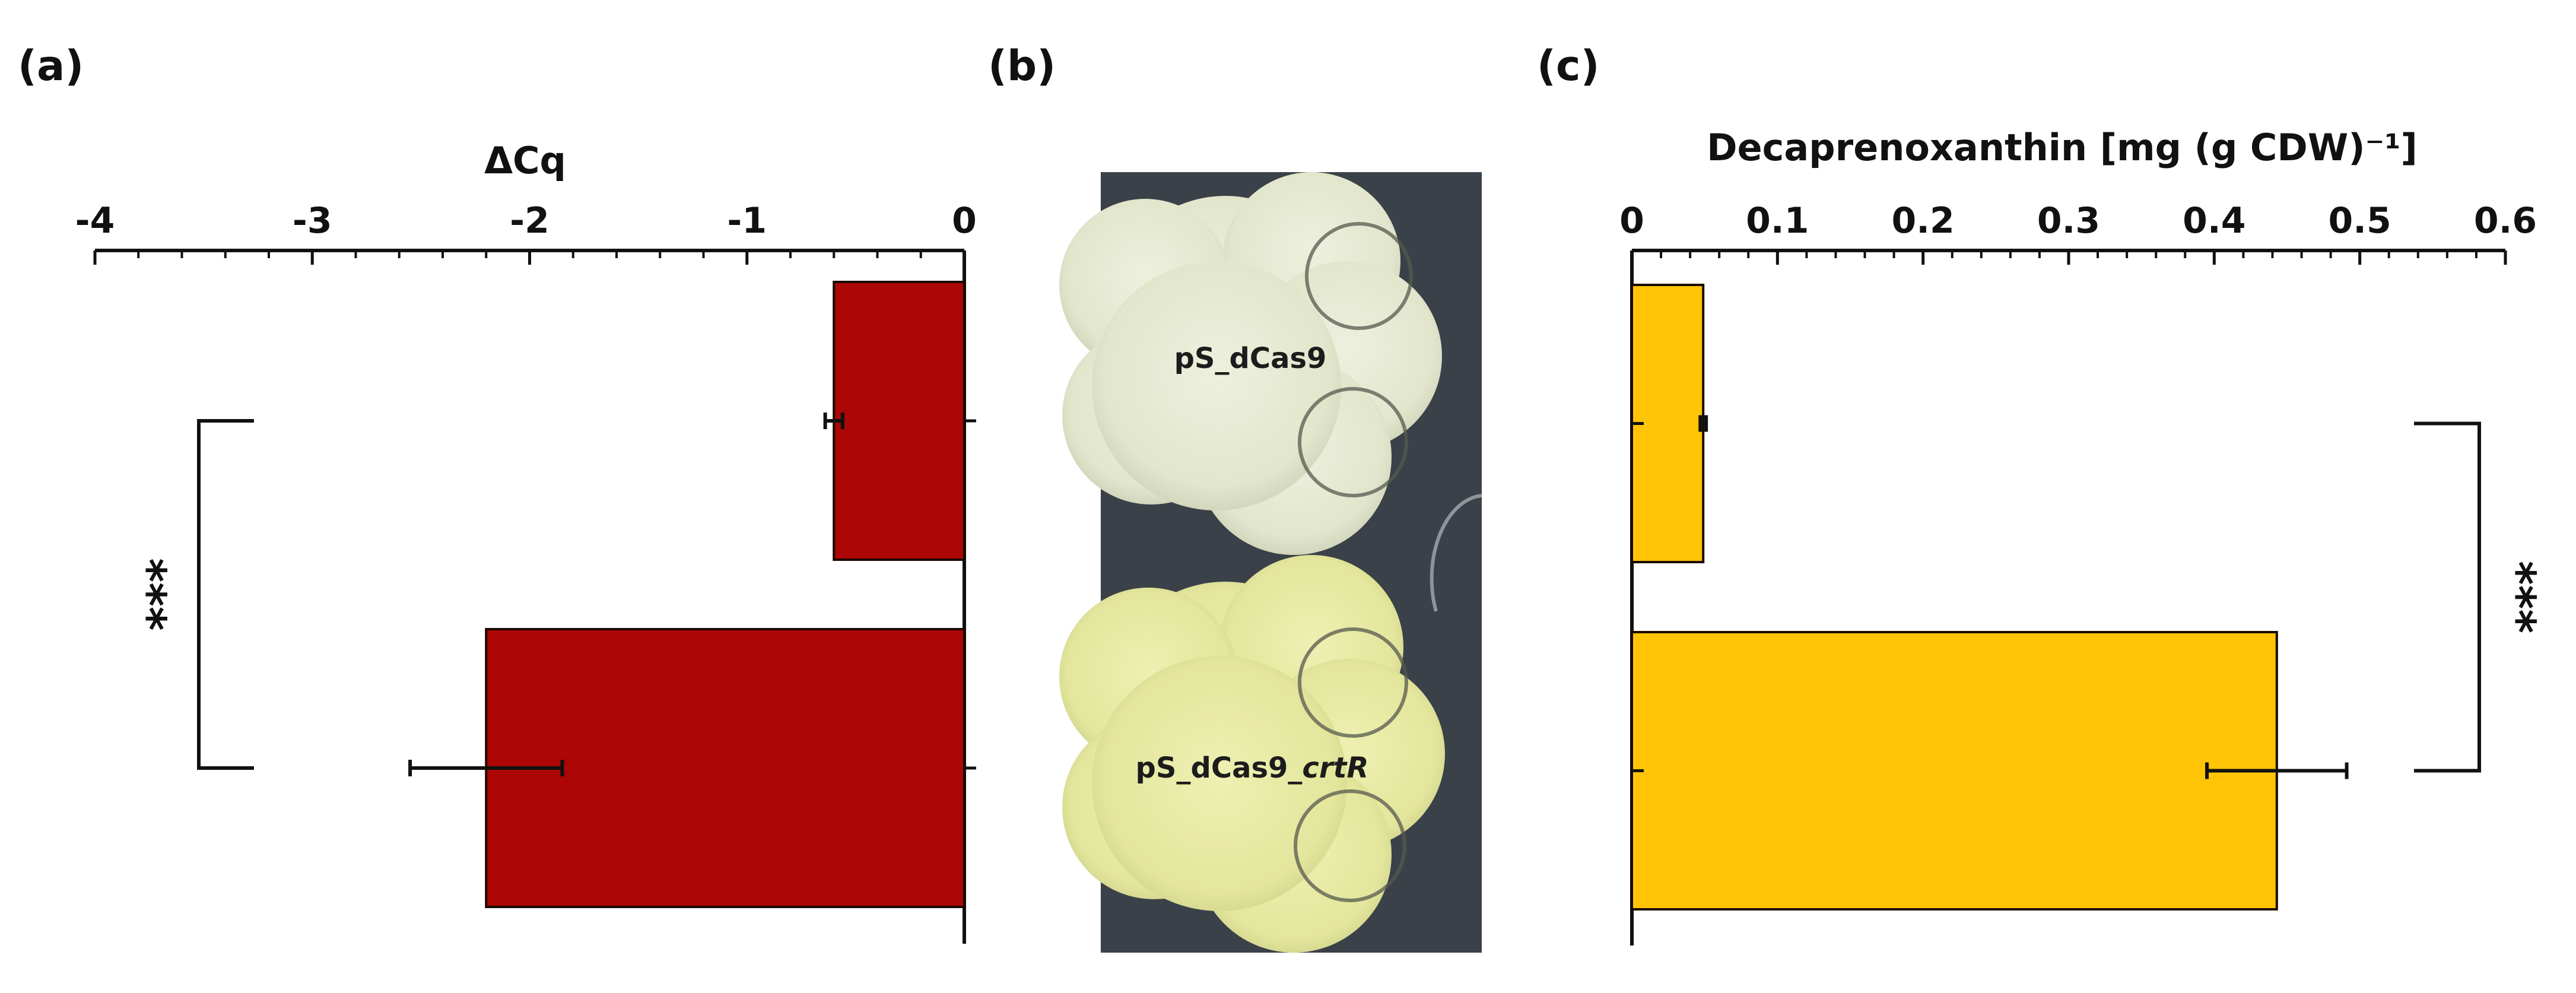  What do you see at coordinates (525, 160) in the screenshot?
I see `chart-a-x-axis-title: ΔCq` at bounding box center [525, 160].